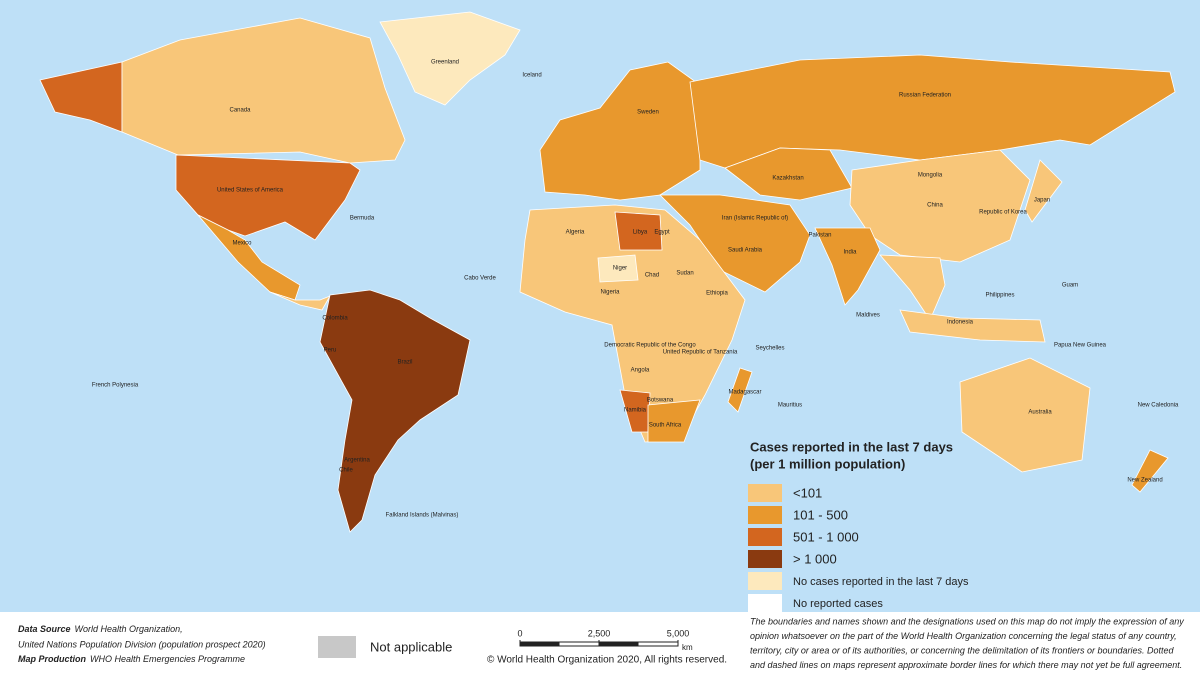  I want to click on legend-label: No reported cases, so click(838, 604).